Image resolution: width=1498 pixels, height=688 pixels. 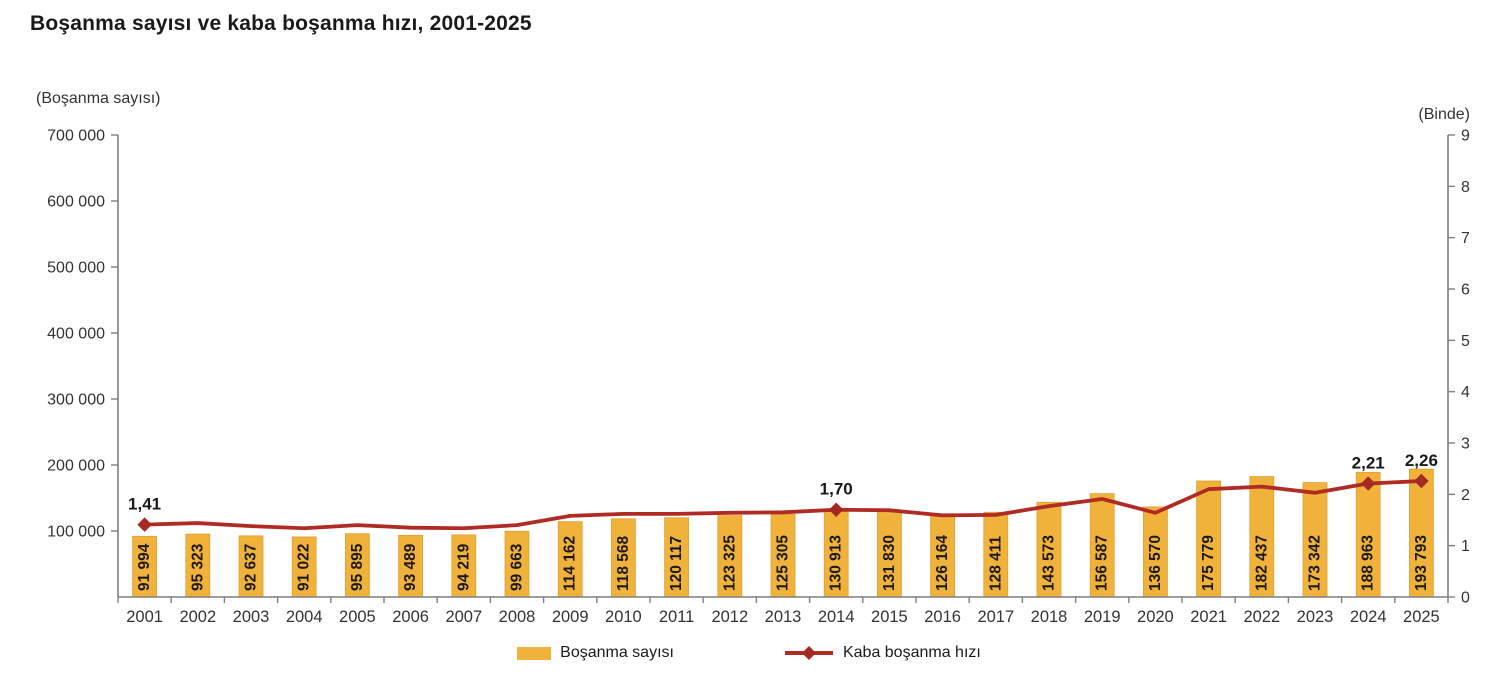 I want to click on x-axis-label-2006: 2006, so click(x=410, y=617).